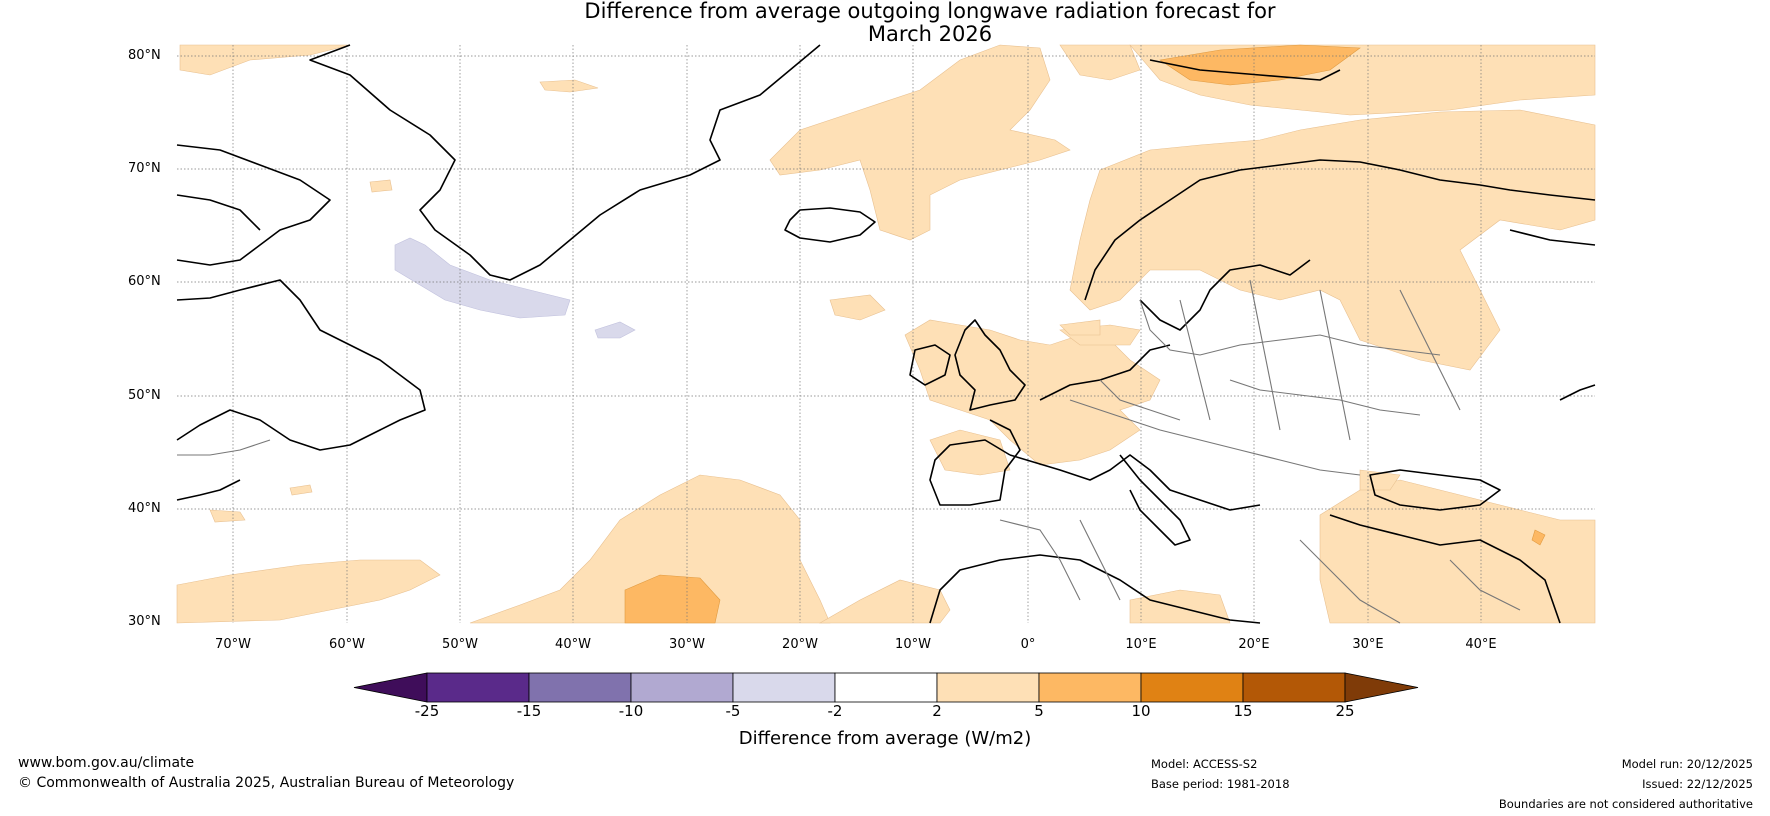  What do you see at coordinates (301, 365) in the screenshot?
I see `coast-labrador` at bounding box center [301, 365].